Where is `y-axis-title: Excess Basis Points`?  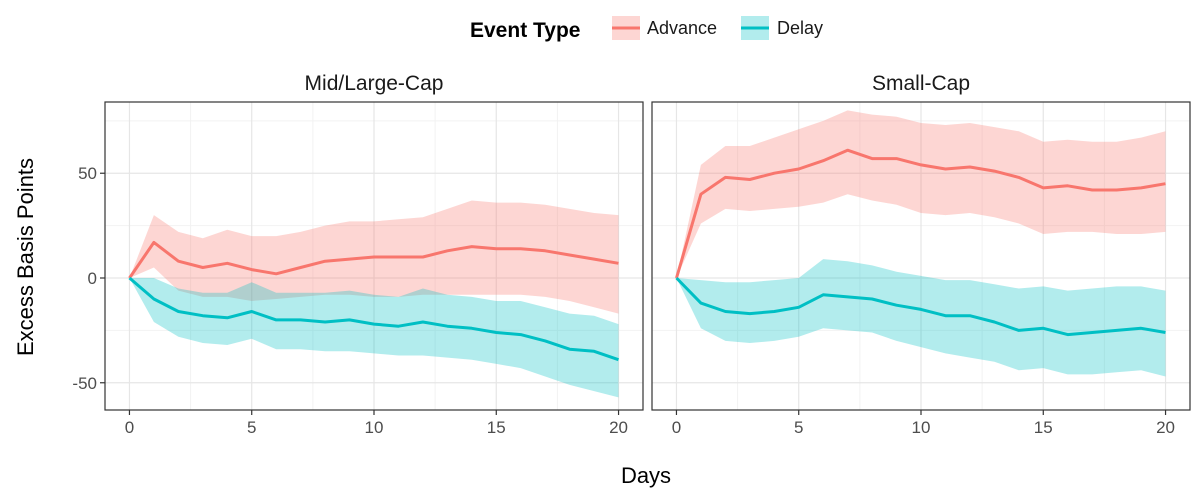
y-axis-title: Excess Basis Points is located at coordinates (25, 257).